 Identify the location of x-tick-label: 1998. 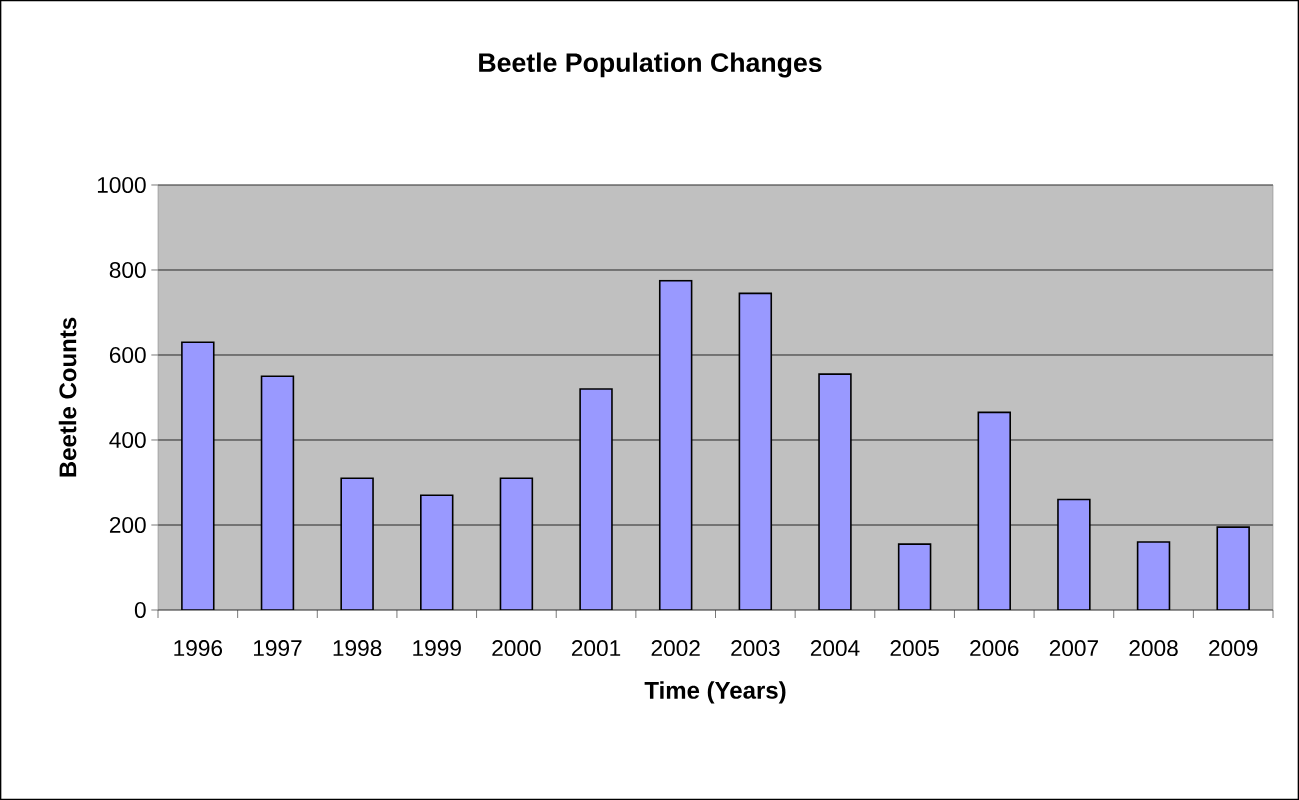
(357, 648).